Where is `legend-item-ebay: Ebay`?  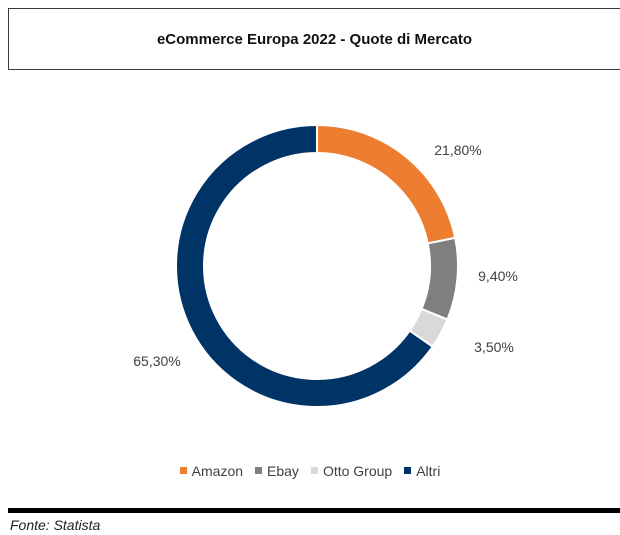
legend-item-ebay: Ebay is located at coordinates (277, 471).